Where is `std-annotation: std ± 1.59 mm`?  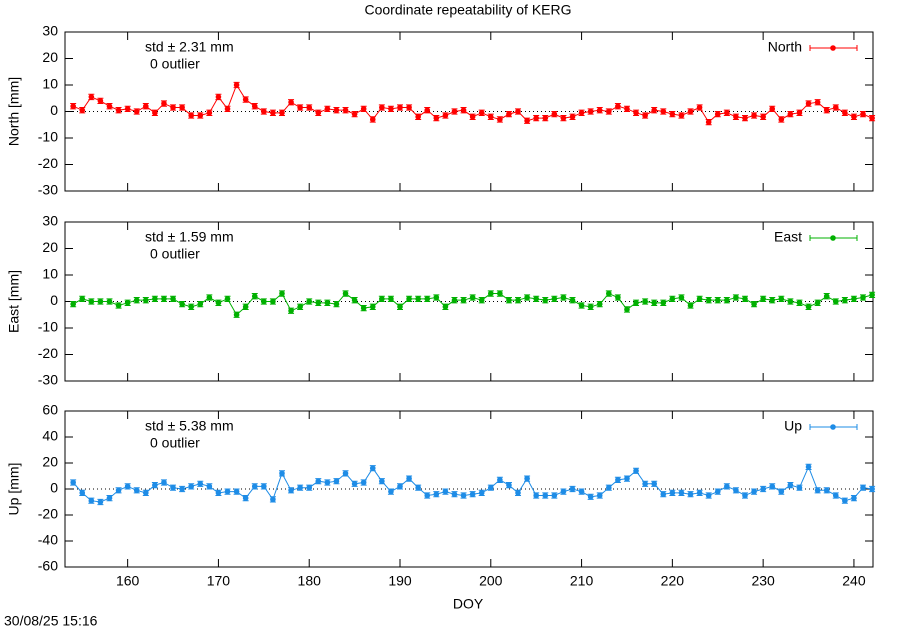
std-annotation: std ± 1.59 mm is located at coordinates (189, 237).